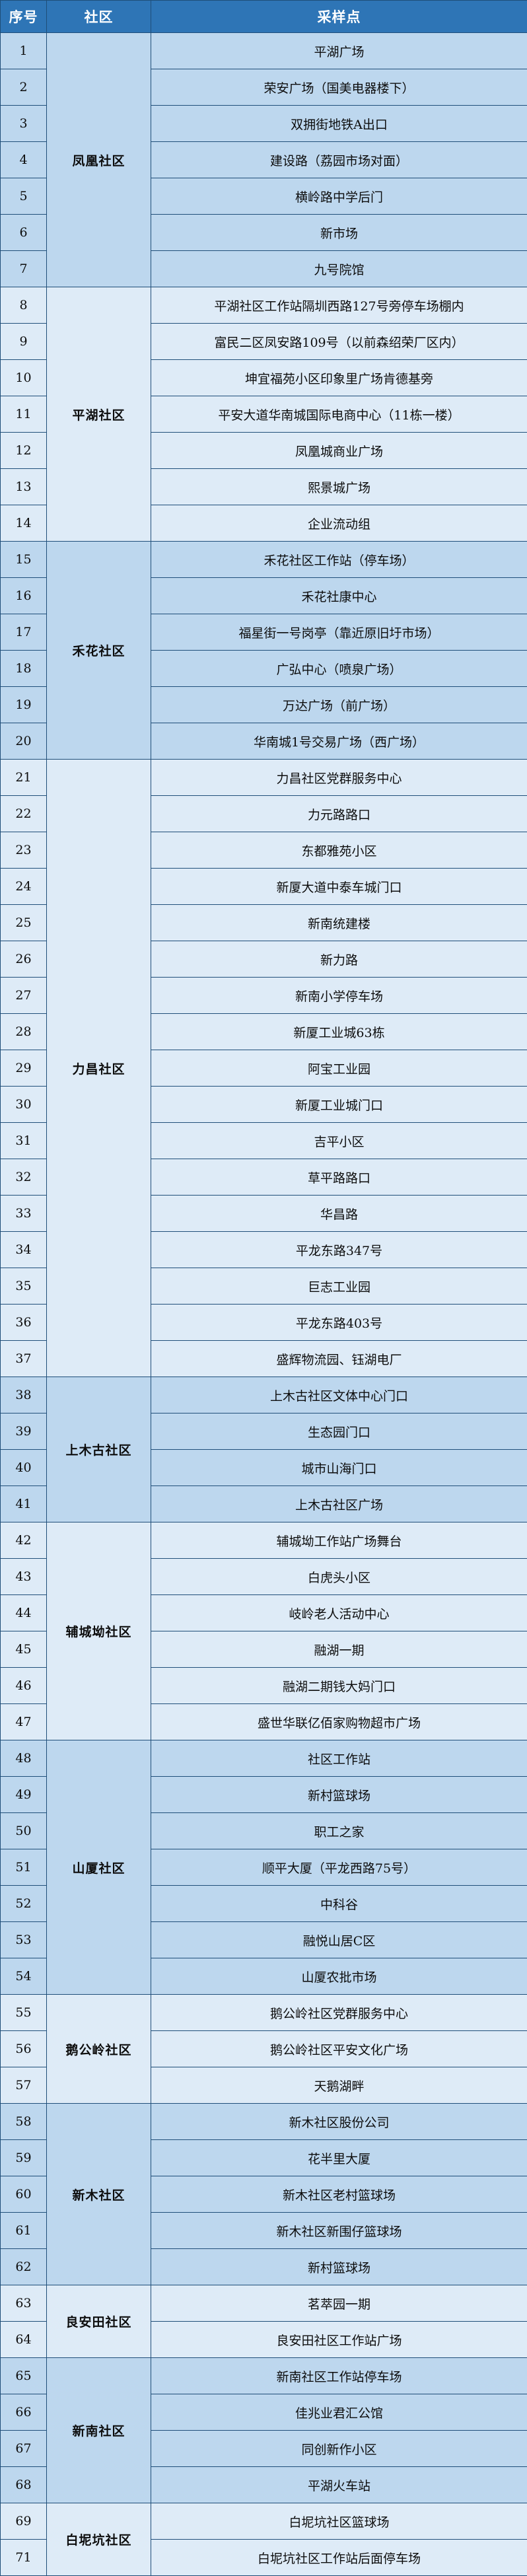 This screenshot has width=527, height=2576. Describe the element at coordinates (24, 2122) in the screenshot. I see `row-number-cell: 58` at that location.